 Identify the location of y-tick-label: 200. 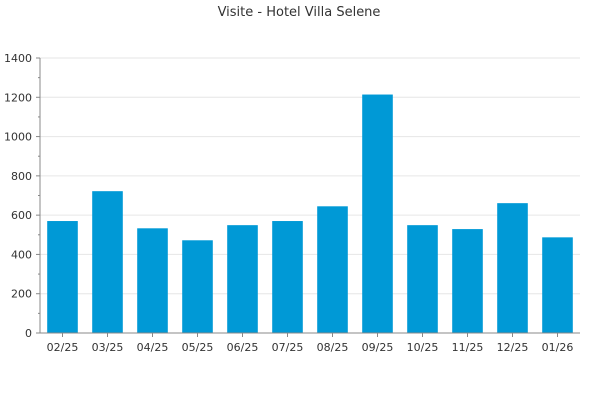
(21, 294).